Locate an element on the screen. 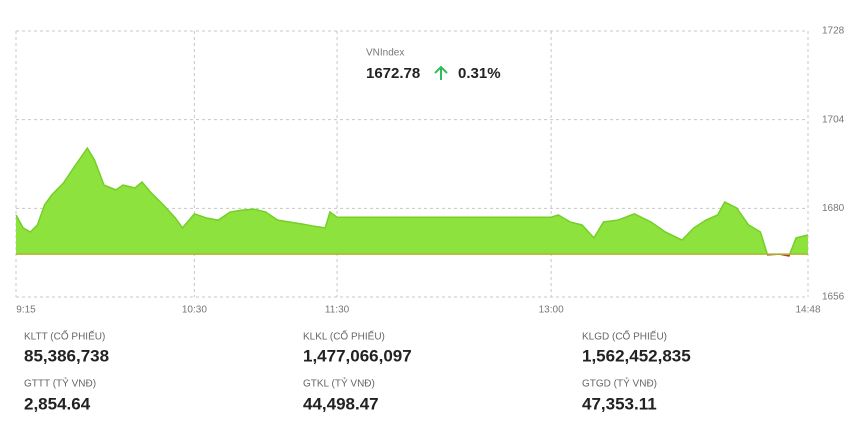  x-tick-label: 14:48 is located at coordinates (807, 310).